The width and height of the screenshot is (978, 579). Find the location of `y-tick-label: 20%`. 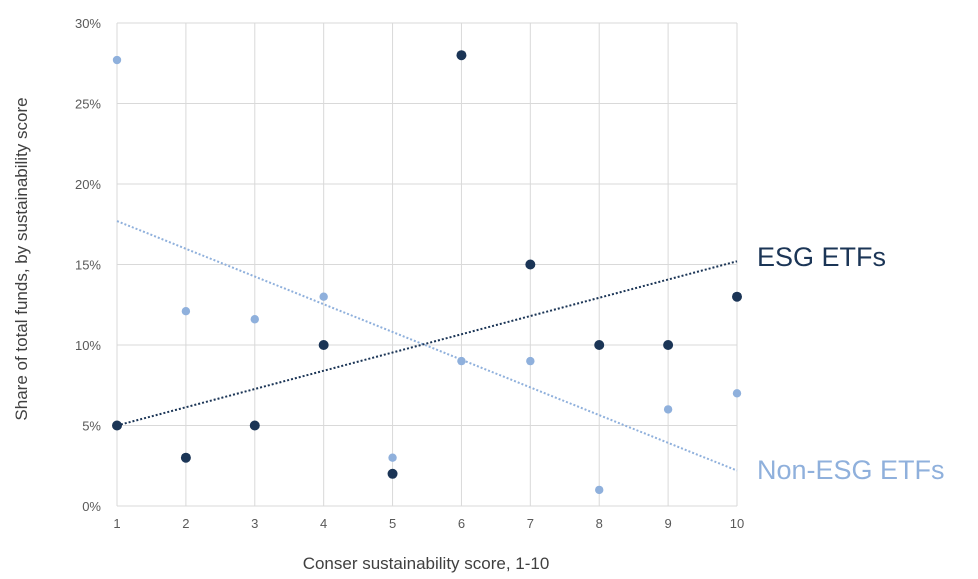

y-tick-label: 20% is located at coordinates (88, 184).